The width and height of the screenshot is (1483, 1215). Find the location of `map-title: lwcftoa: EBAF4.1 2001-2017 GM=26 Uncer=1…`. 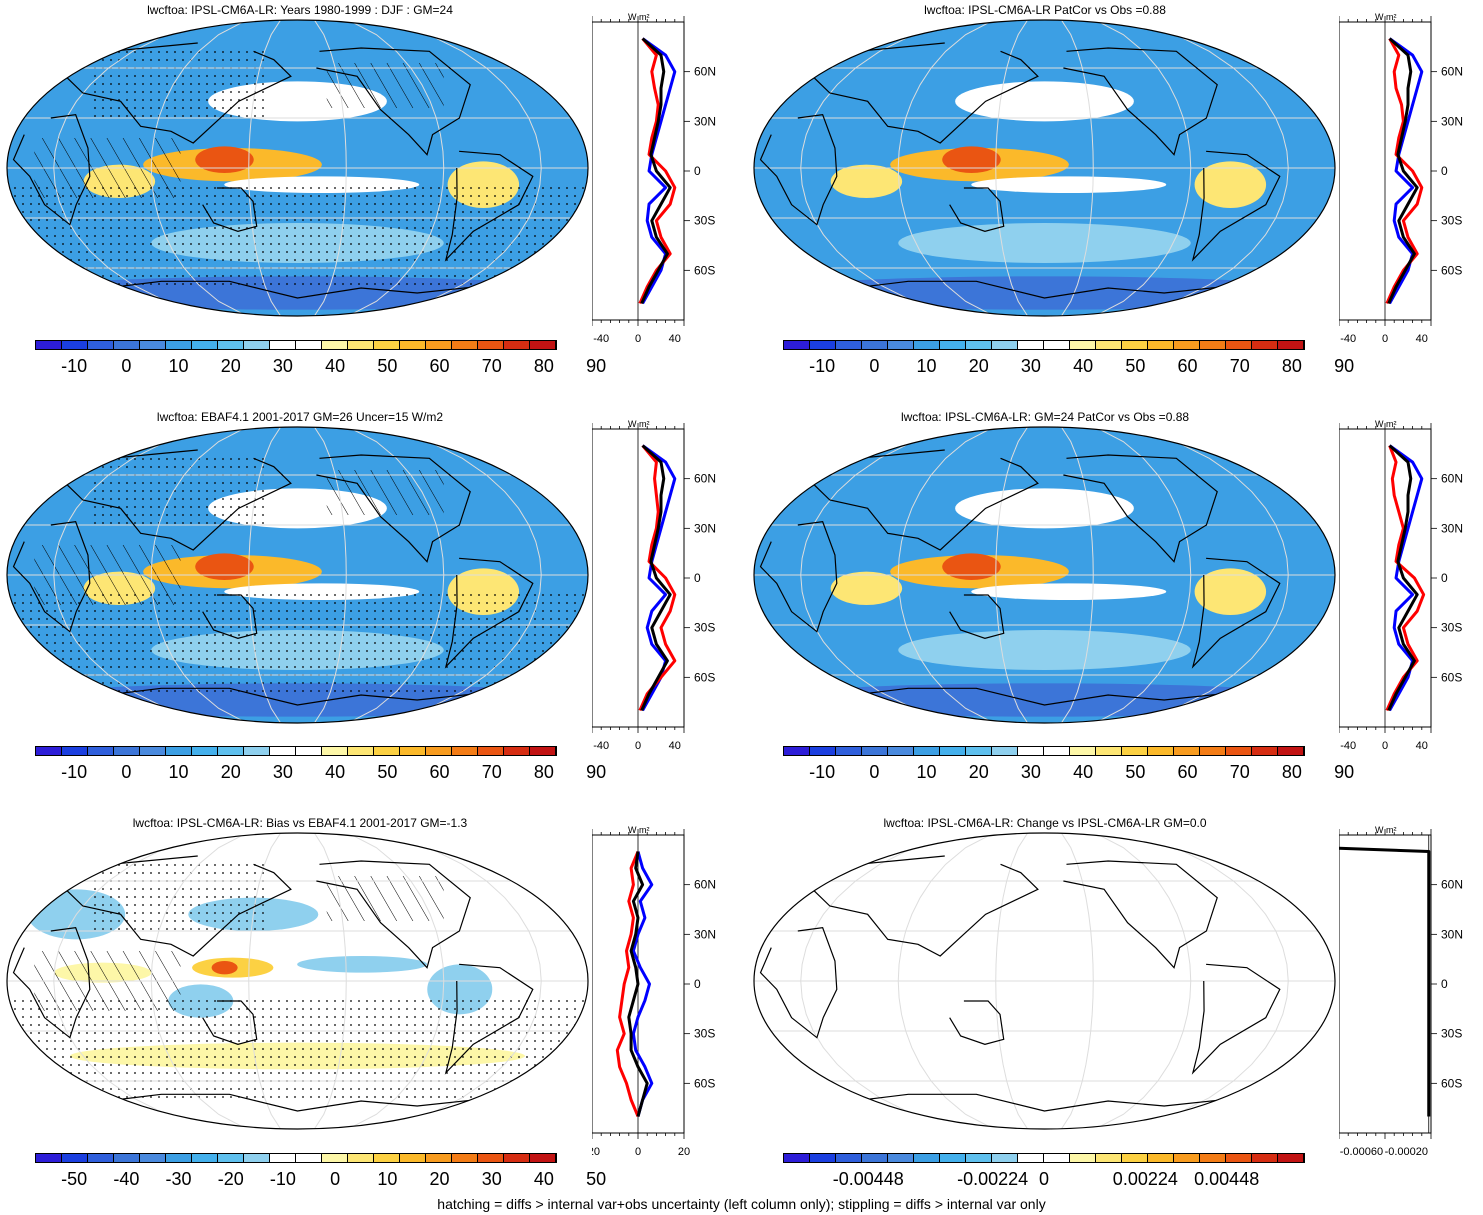

map-title: lwcftoa: EBAF4.1 2001-2017 GM=26 Uncer=1… is located at coordinates (300, 417).